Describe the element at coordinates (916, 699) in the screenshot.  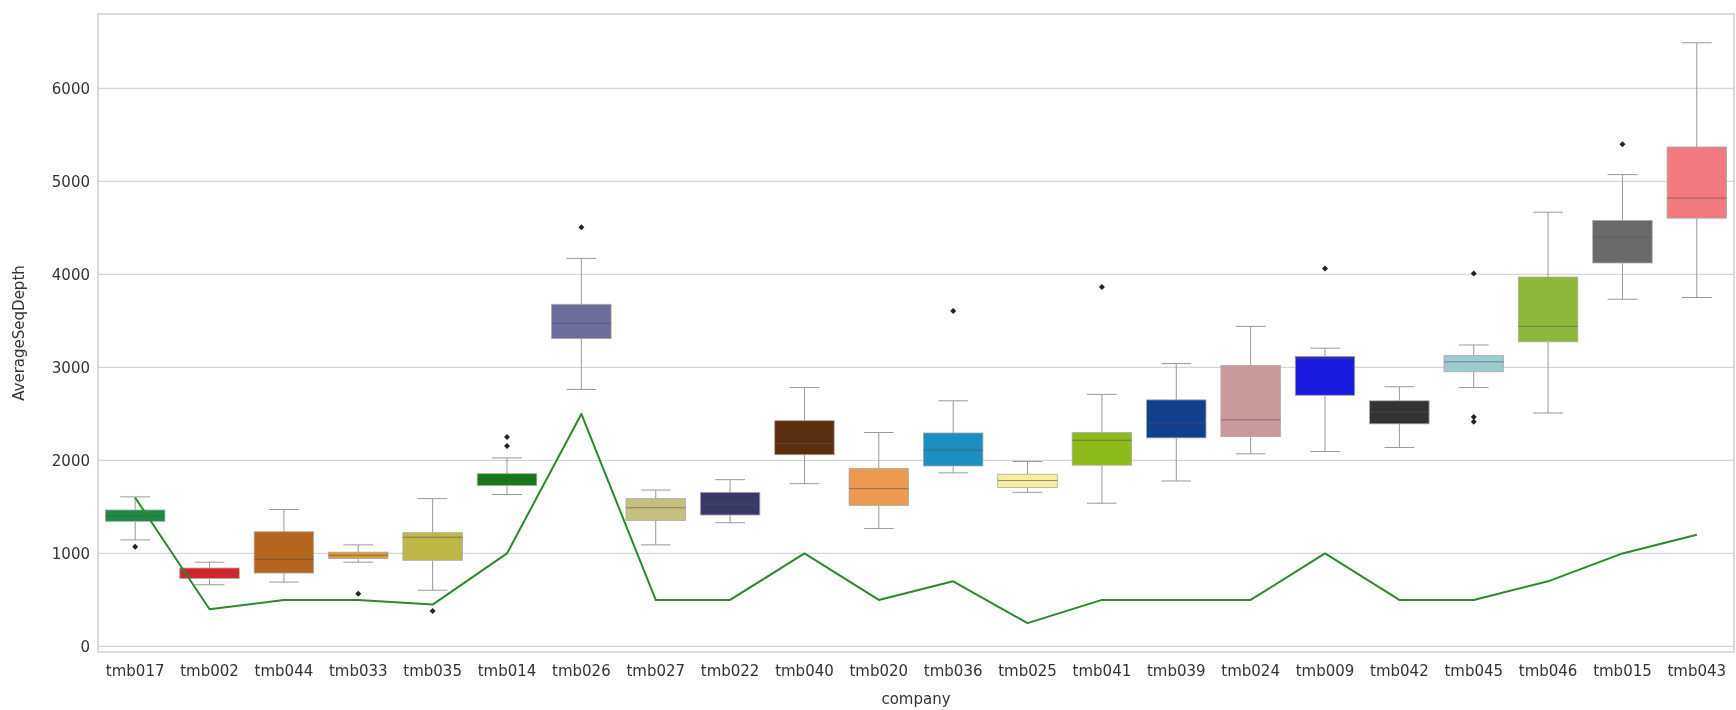
I see `x-axis-title: company` at that location.